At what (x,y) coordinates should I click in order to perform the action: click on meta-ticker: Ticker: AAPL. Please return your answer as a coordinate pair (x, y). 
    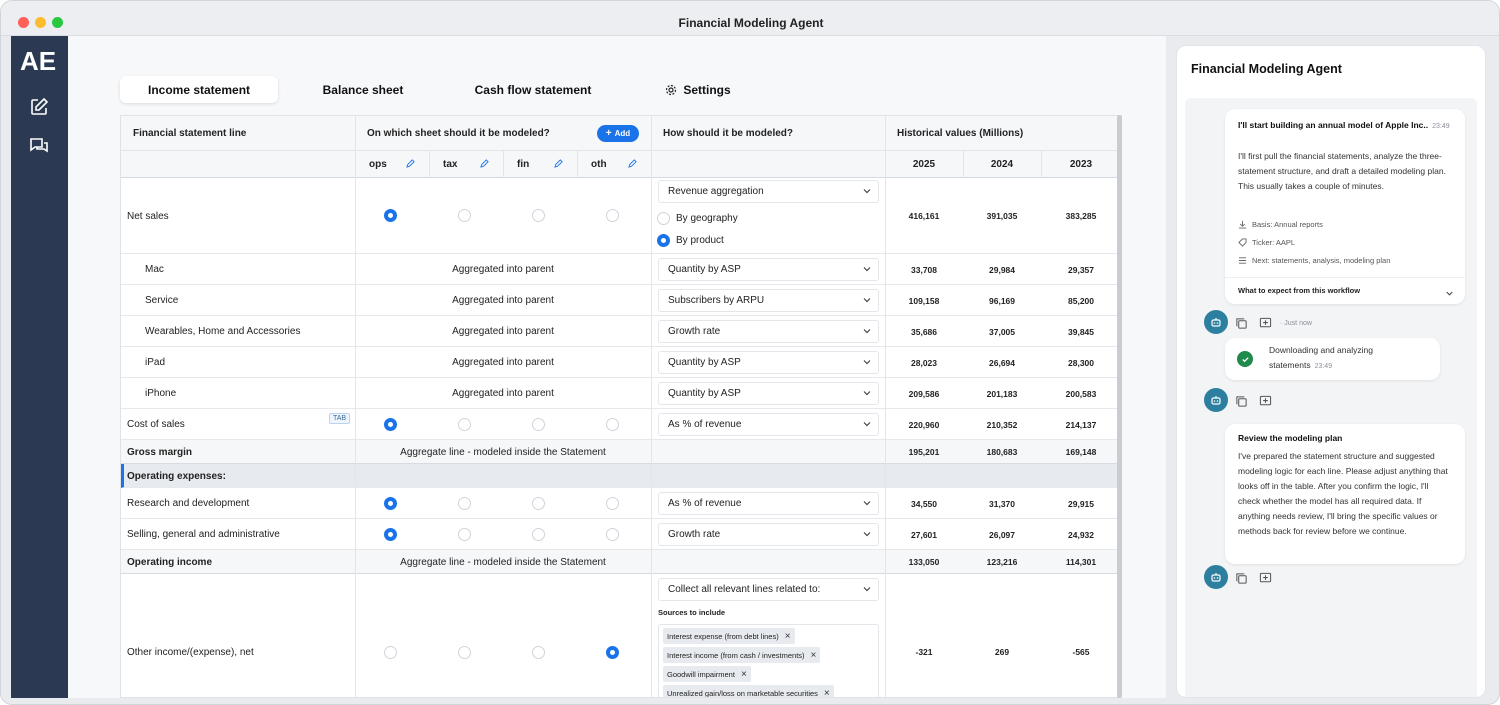
    Looking at the image, I should click on (1266, 242).